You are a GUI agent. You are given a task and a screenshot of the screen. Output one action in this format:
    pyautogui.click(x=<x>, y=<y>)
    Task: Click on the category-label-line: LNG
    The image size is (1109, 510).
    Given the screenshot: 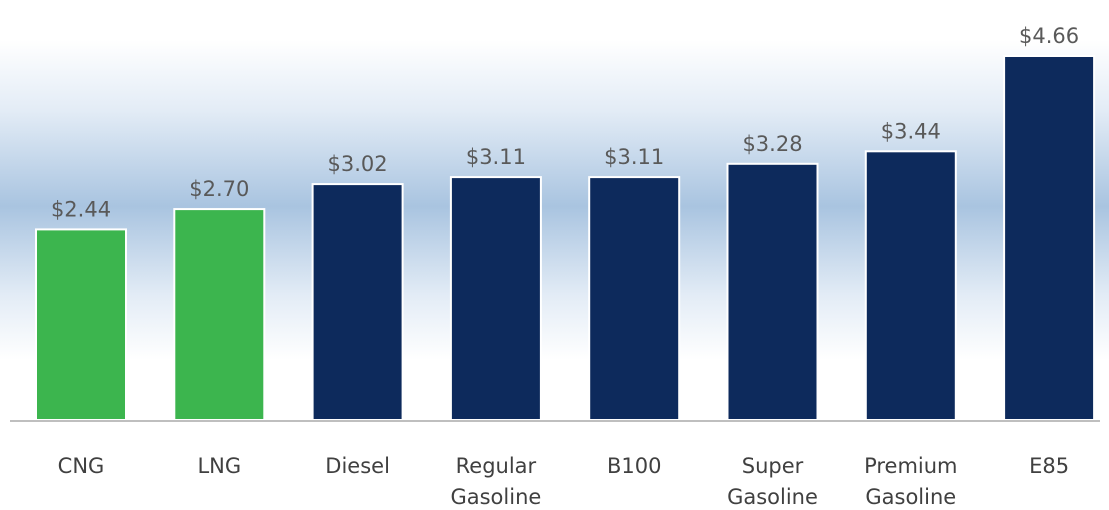 What is the action you would take?
    pyautogui.click(x=219, y=466)
    